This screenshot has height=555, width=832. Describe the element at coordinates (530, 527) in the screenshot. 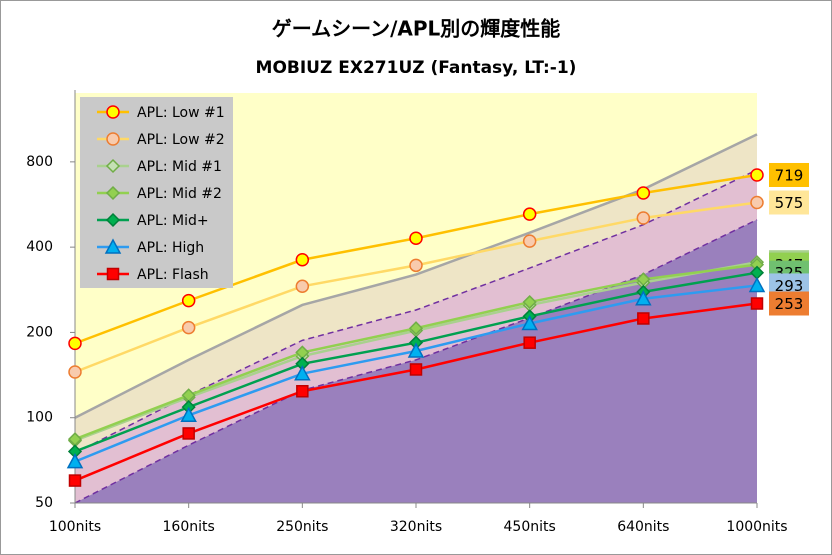

I see `x-tick-label: 450nits` at that location.